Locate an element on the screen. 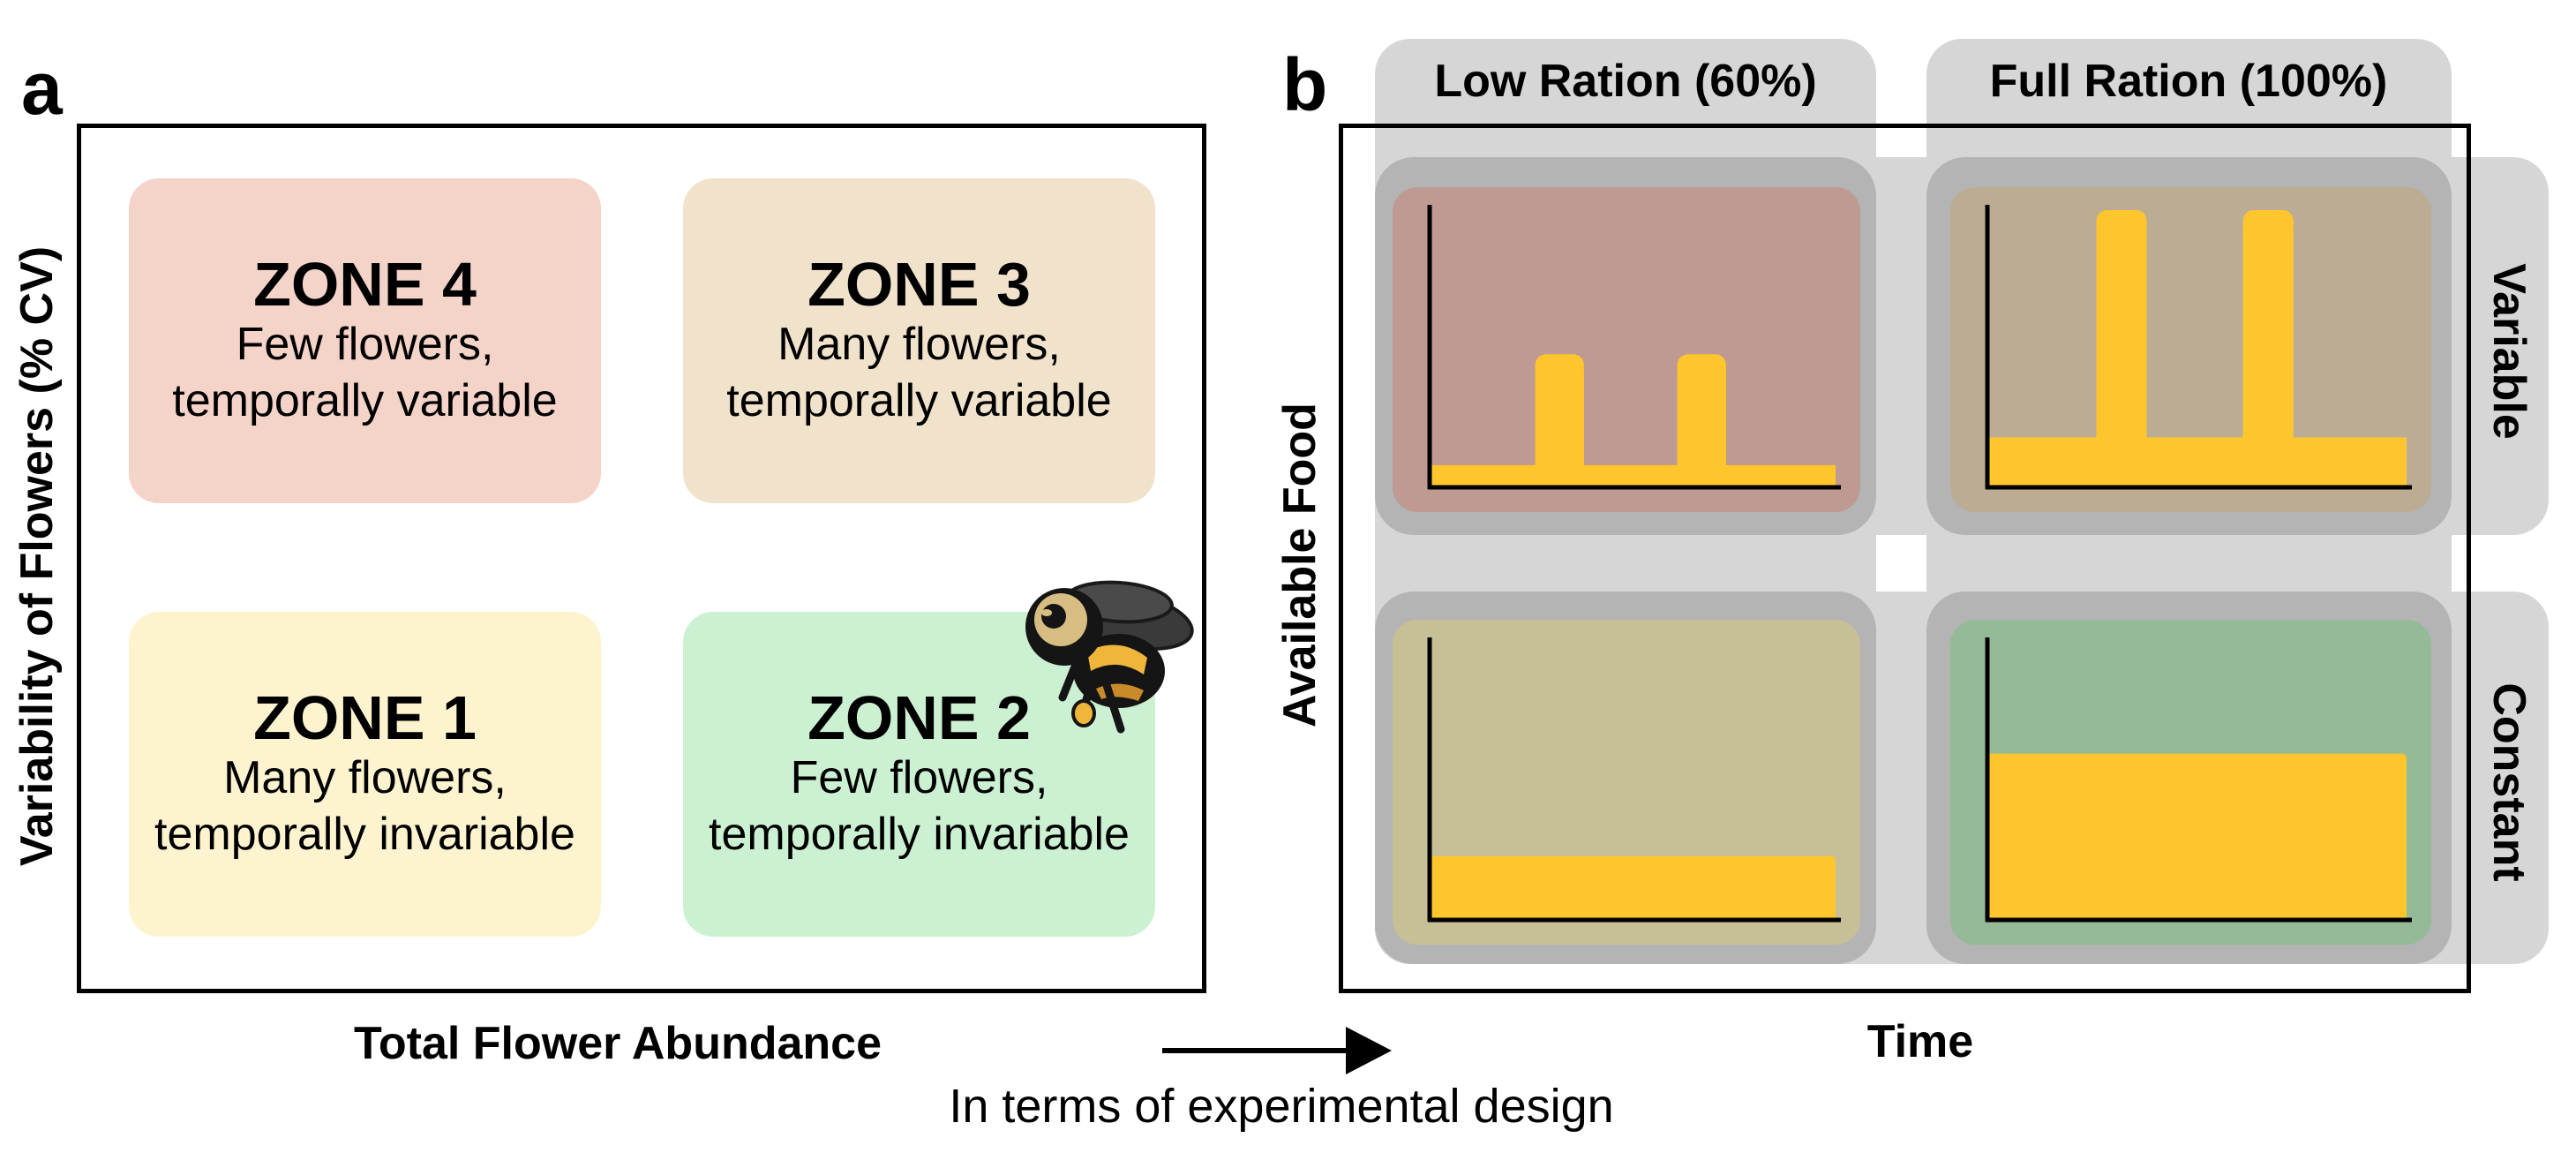 This screenshot has height=1153, width=2576. panel-b-y-axis-label: Available Food is located at coordinates (1300, 565).